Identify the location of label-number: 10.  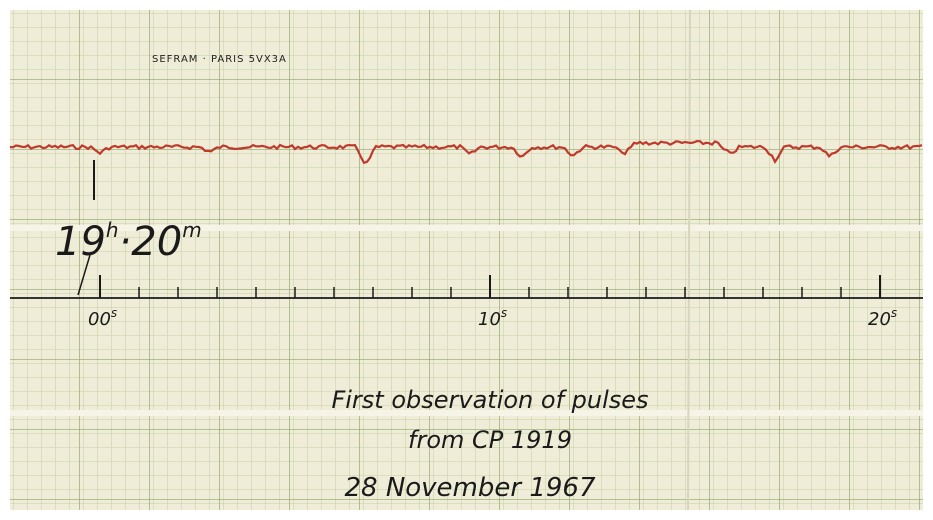
(489, 319).